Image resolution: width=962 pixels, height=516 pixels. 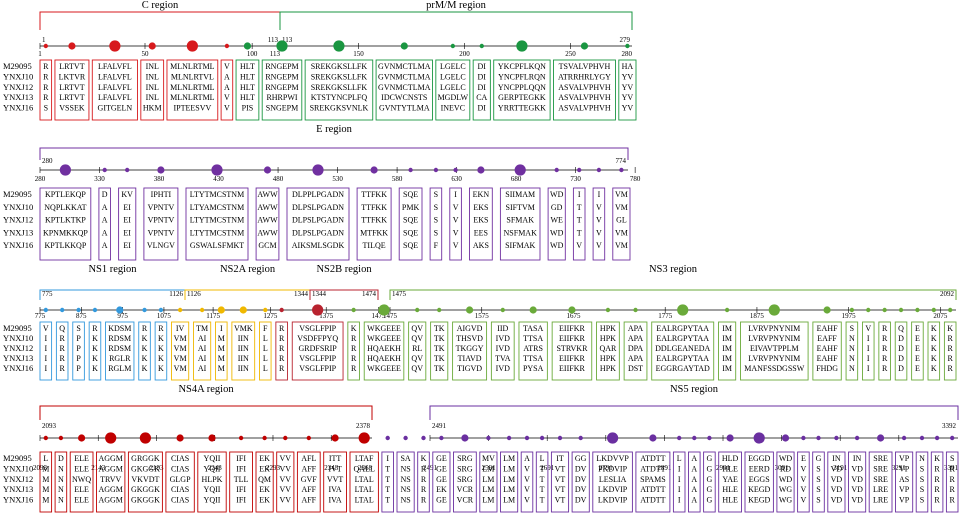 I want to click on sequence-cell: G, so click(x=710, y=500).